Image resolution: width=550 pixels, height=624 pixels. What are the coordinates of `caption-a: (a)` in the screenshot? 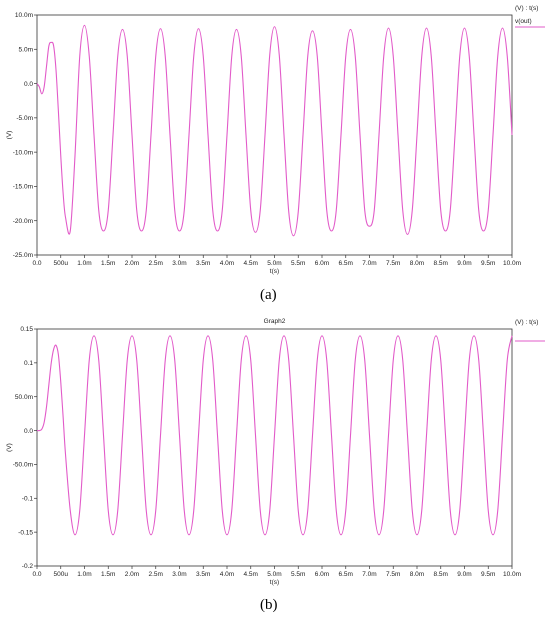 It's located at (268, 295).